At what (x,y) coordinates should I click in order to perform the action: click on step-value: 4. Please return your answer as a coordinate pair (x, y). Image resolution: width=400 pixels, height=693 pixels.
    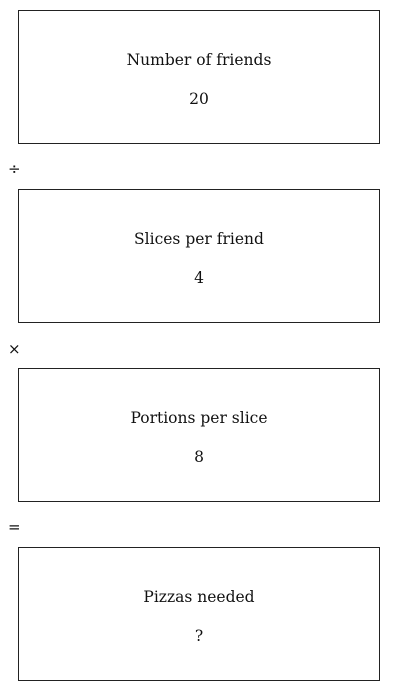
    Looking at the image, I should click on (199, 278).